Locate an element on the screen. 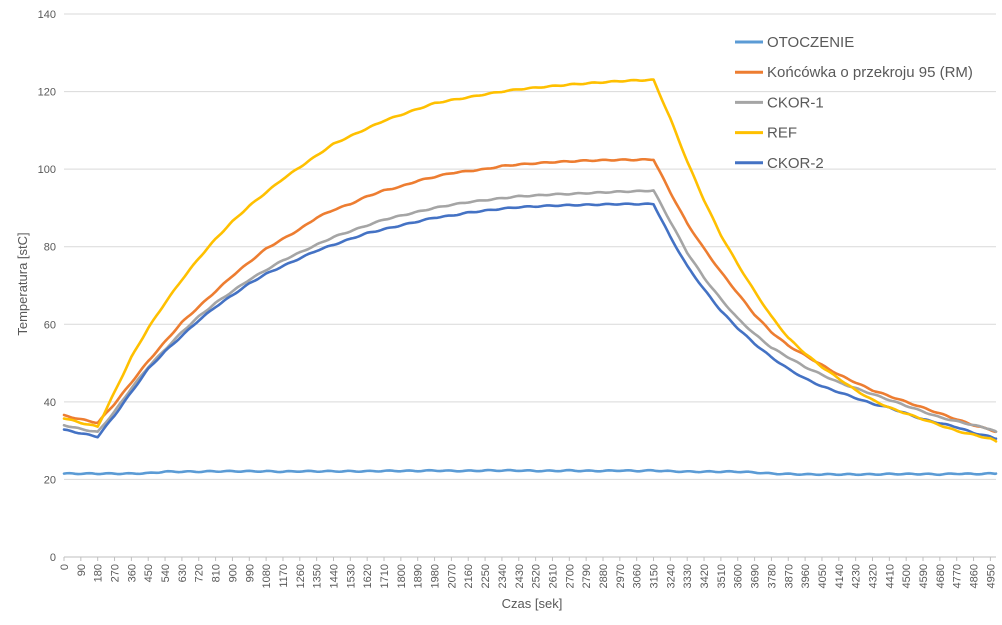  x-tick-label: 3870 is located at coordinates (789, 576).